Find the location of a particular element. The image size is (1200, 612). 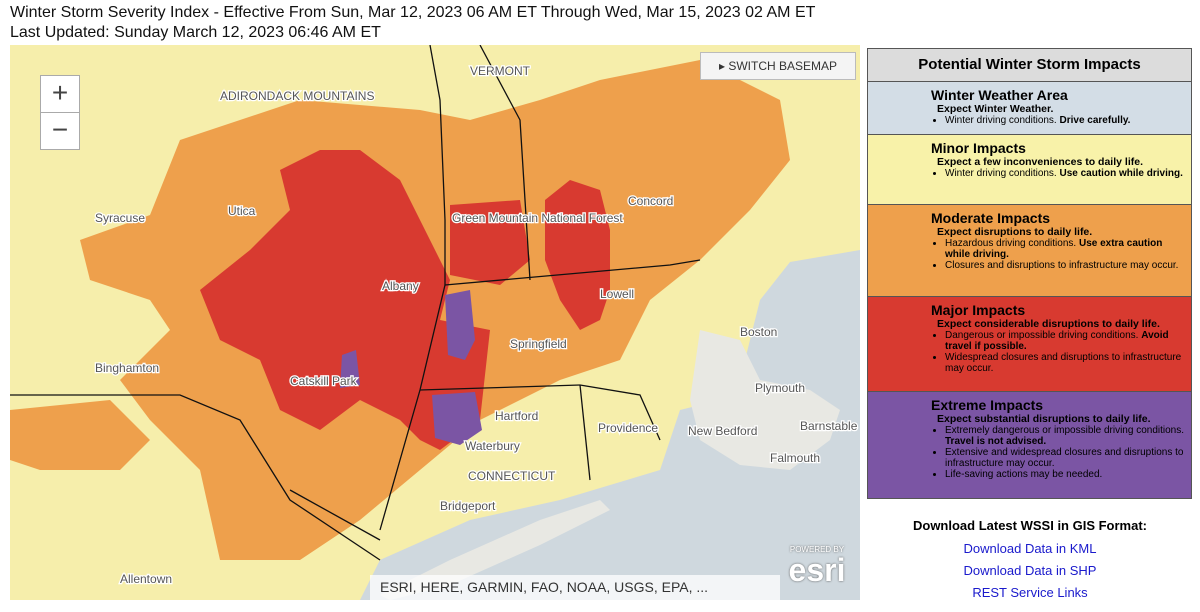

moderate-area is located at coordinates (80, 435).